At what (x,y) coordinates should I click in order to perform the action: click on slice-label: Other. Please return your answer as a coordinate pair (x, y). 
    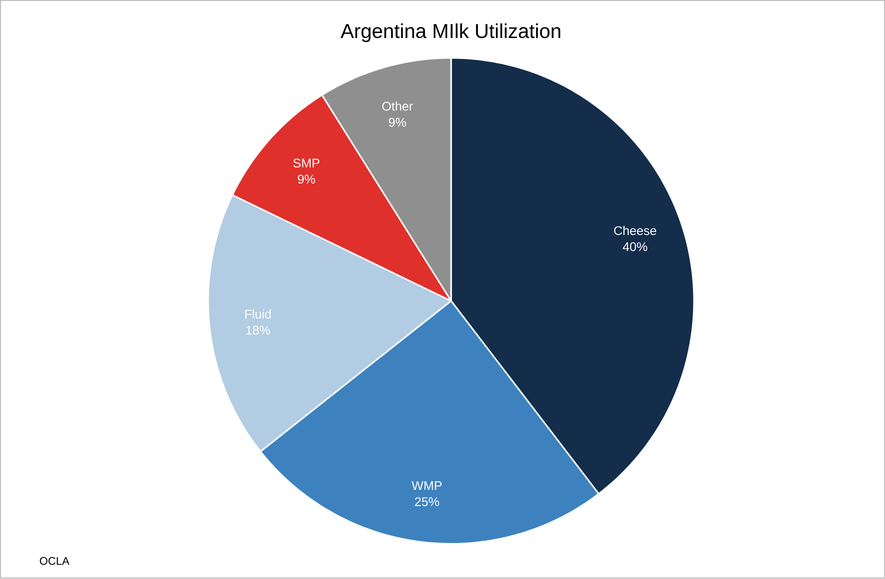
    Looking at the image, I should click on (397, 106).